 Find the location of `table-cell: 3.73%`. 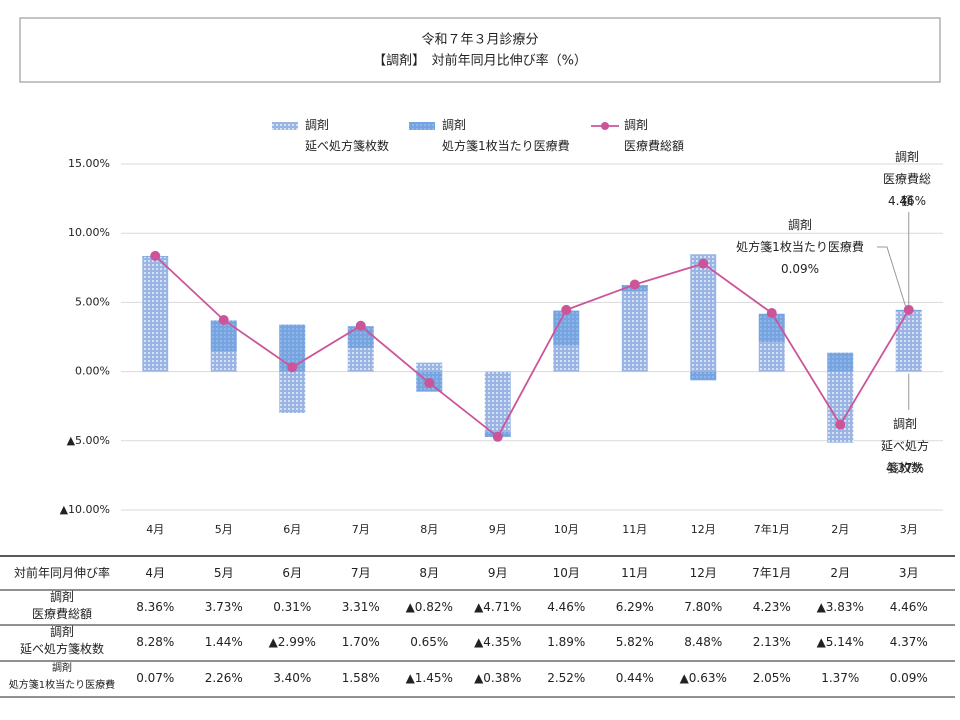

table-cell: 3.73% is located at coordinates (223, 607).